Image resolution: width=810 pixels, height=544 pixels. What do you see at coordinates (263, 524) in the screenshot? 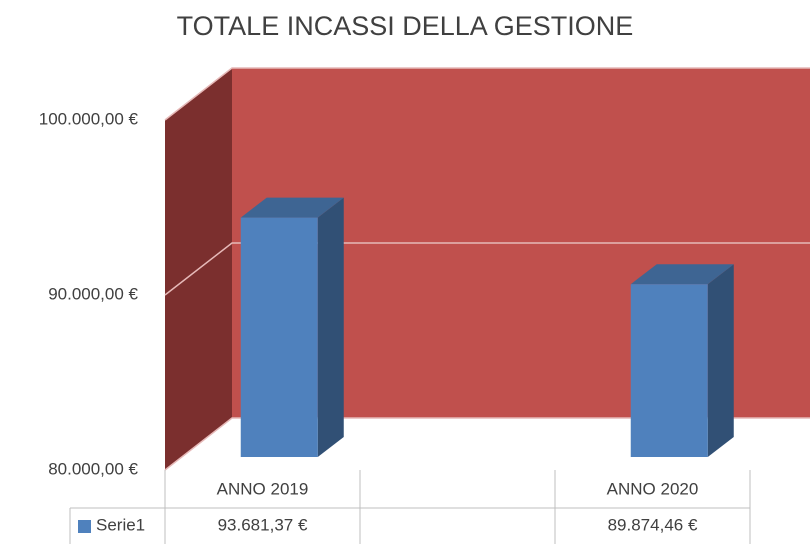
I see `data-label: 93.681,37 €` at bounding box center [263, 524].